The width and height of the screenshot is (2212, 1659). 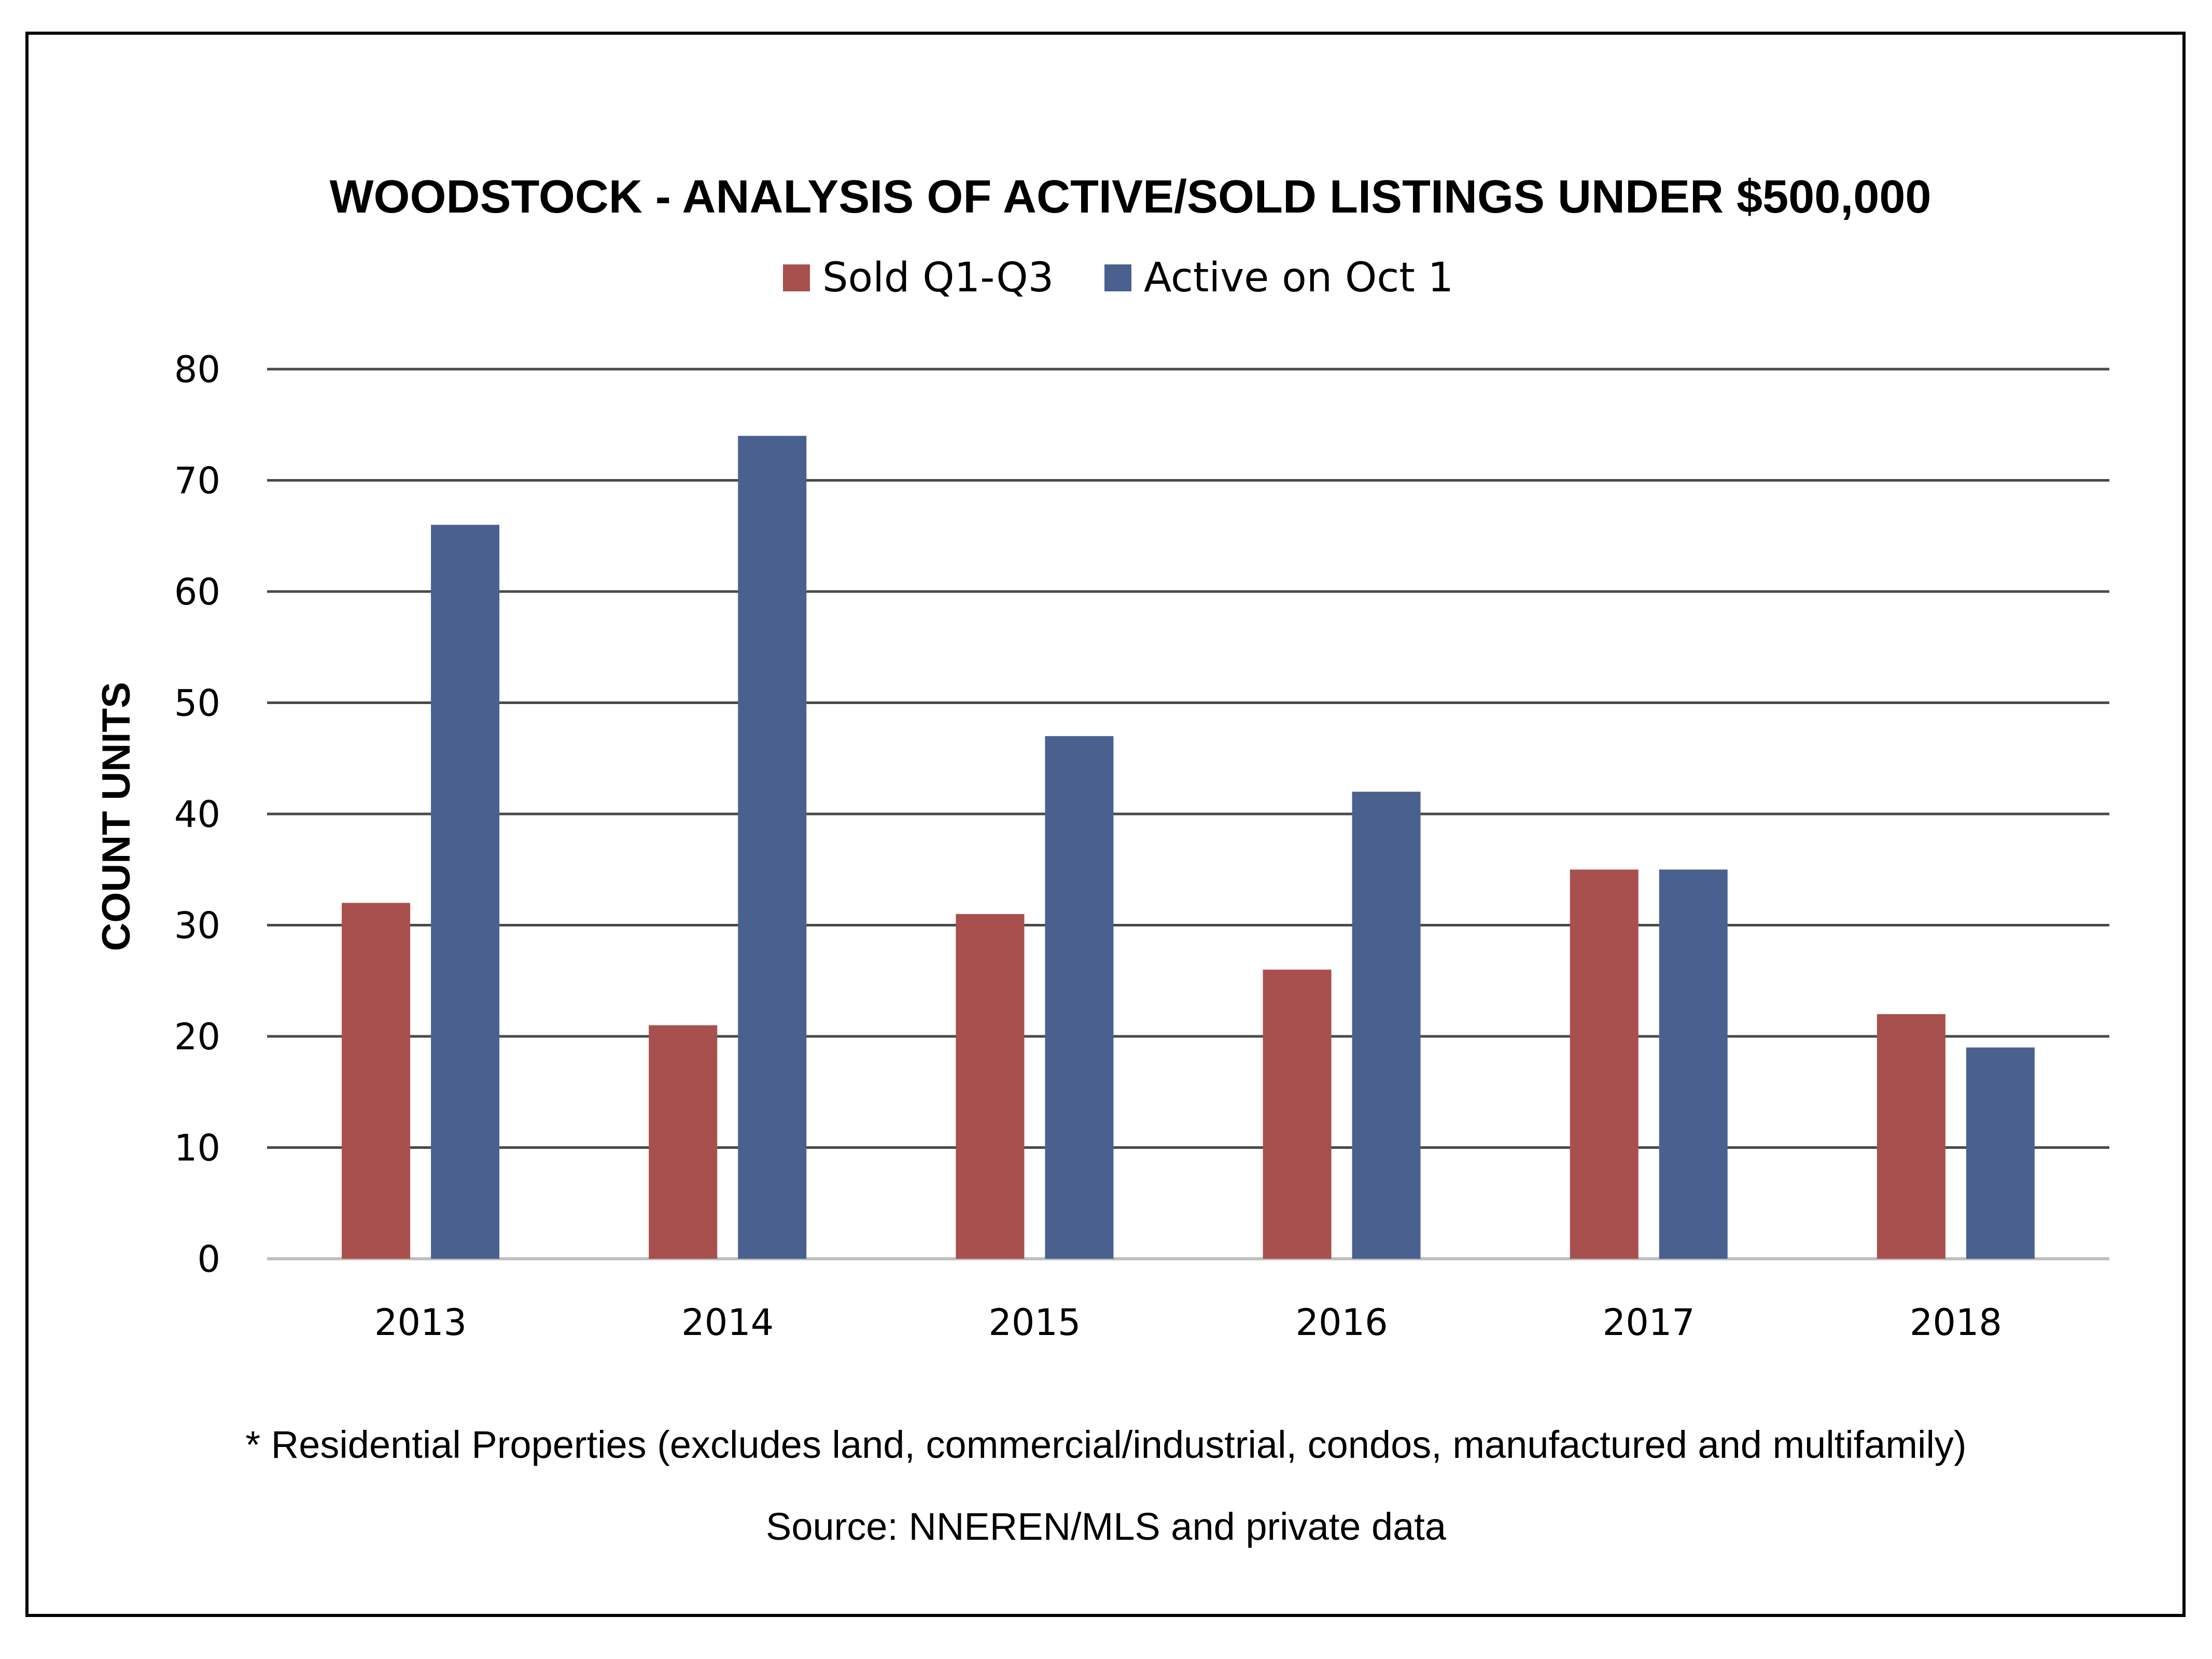 I want to click on x-tick-label: 2018, so click(x=1956, y=1323).